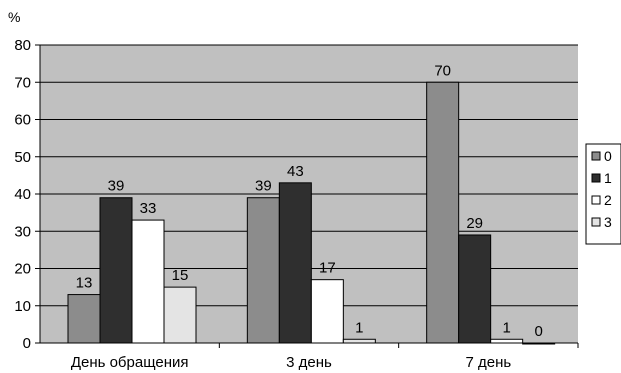 This screenshot has width=621, height=373. What do you see at coordinates (488, 362) in the screenshot?
I see `category-label: 7 день` at bounding box center [488, 362].